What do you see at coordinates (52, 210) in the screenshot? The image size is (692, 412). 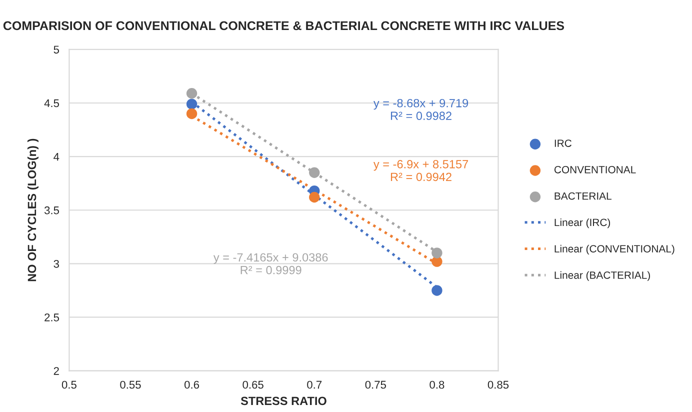 I see `y-tick-label: 3.5` at bounding box center [52, 210].